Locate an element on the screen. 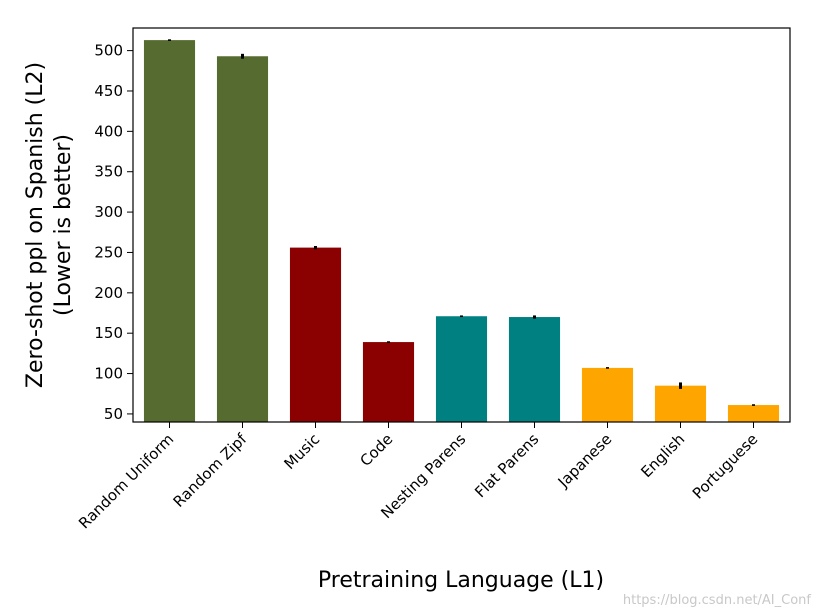  y-tick-label: 50 is located at coordinates (113, 414).